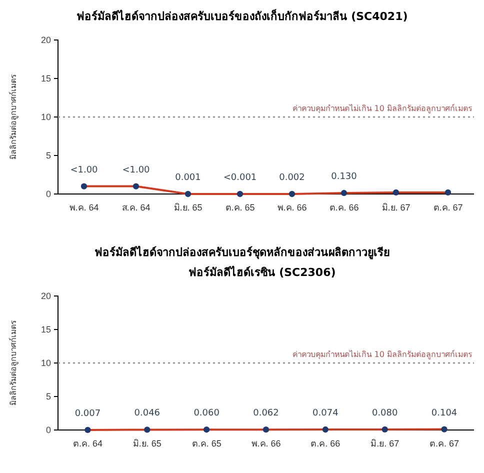 Image resolution: width=484 pixels, height=473 pixels. What do you see at coordinates (147, 413) in the screenshot?
I see `data-label: 0.046` at bounding box center [147, 413].